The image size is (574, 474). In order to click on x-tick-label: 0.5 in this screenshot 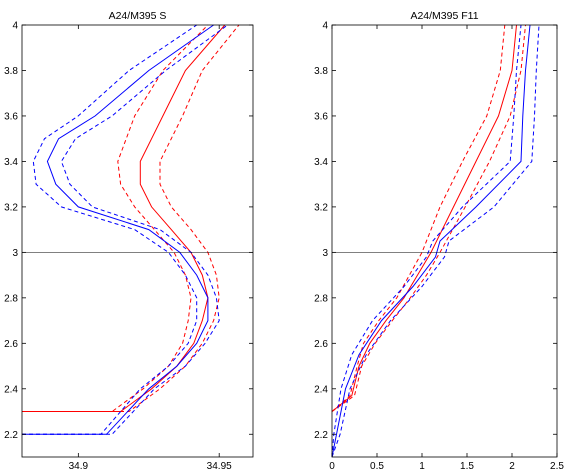, I will do `click(377, 466)`.